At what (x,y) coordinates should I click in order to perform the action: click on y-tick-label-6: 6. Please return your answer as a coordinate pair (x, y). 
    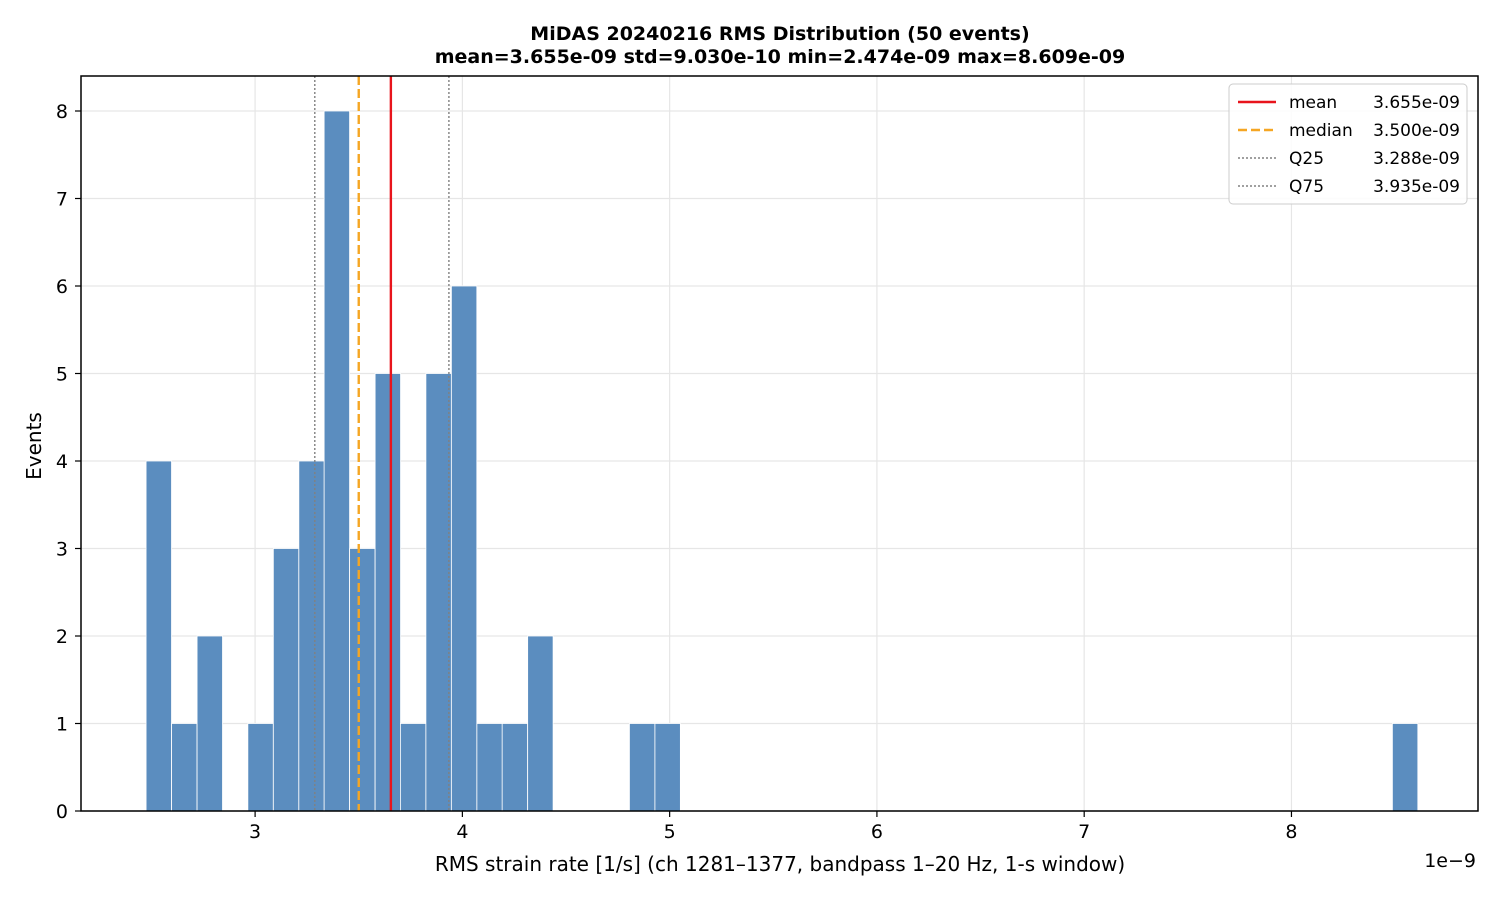
    Looking at the image, I should click on (62, 287).